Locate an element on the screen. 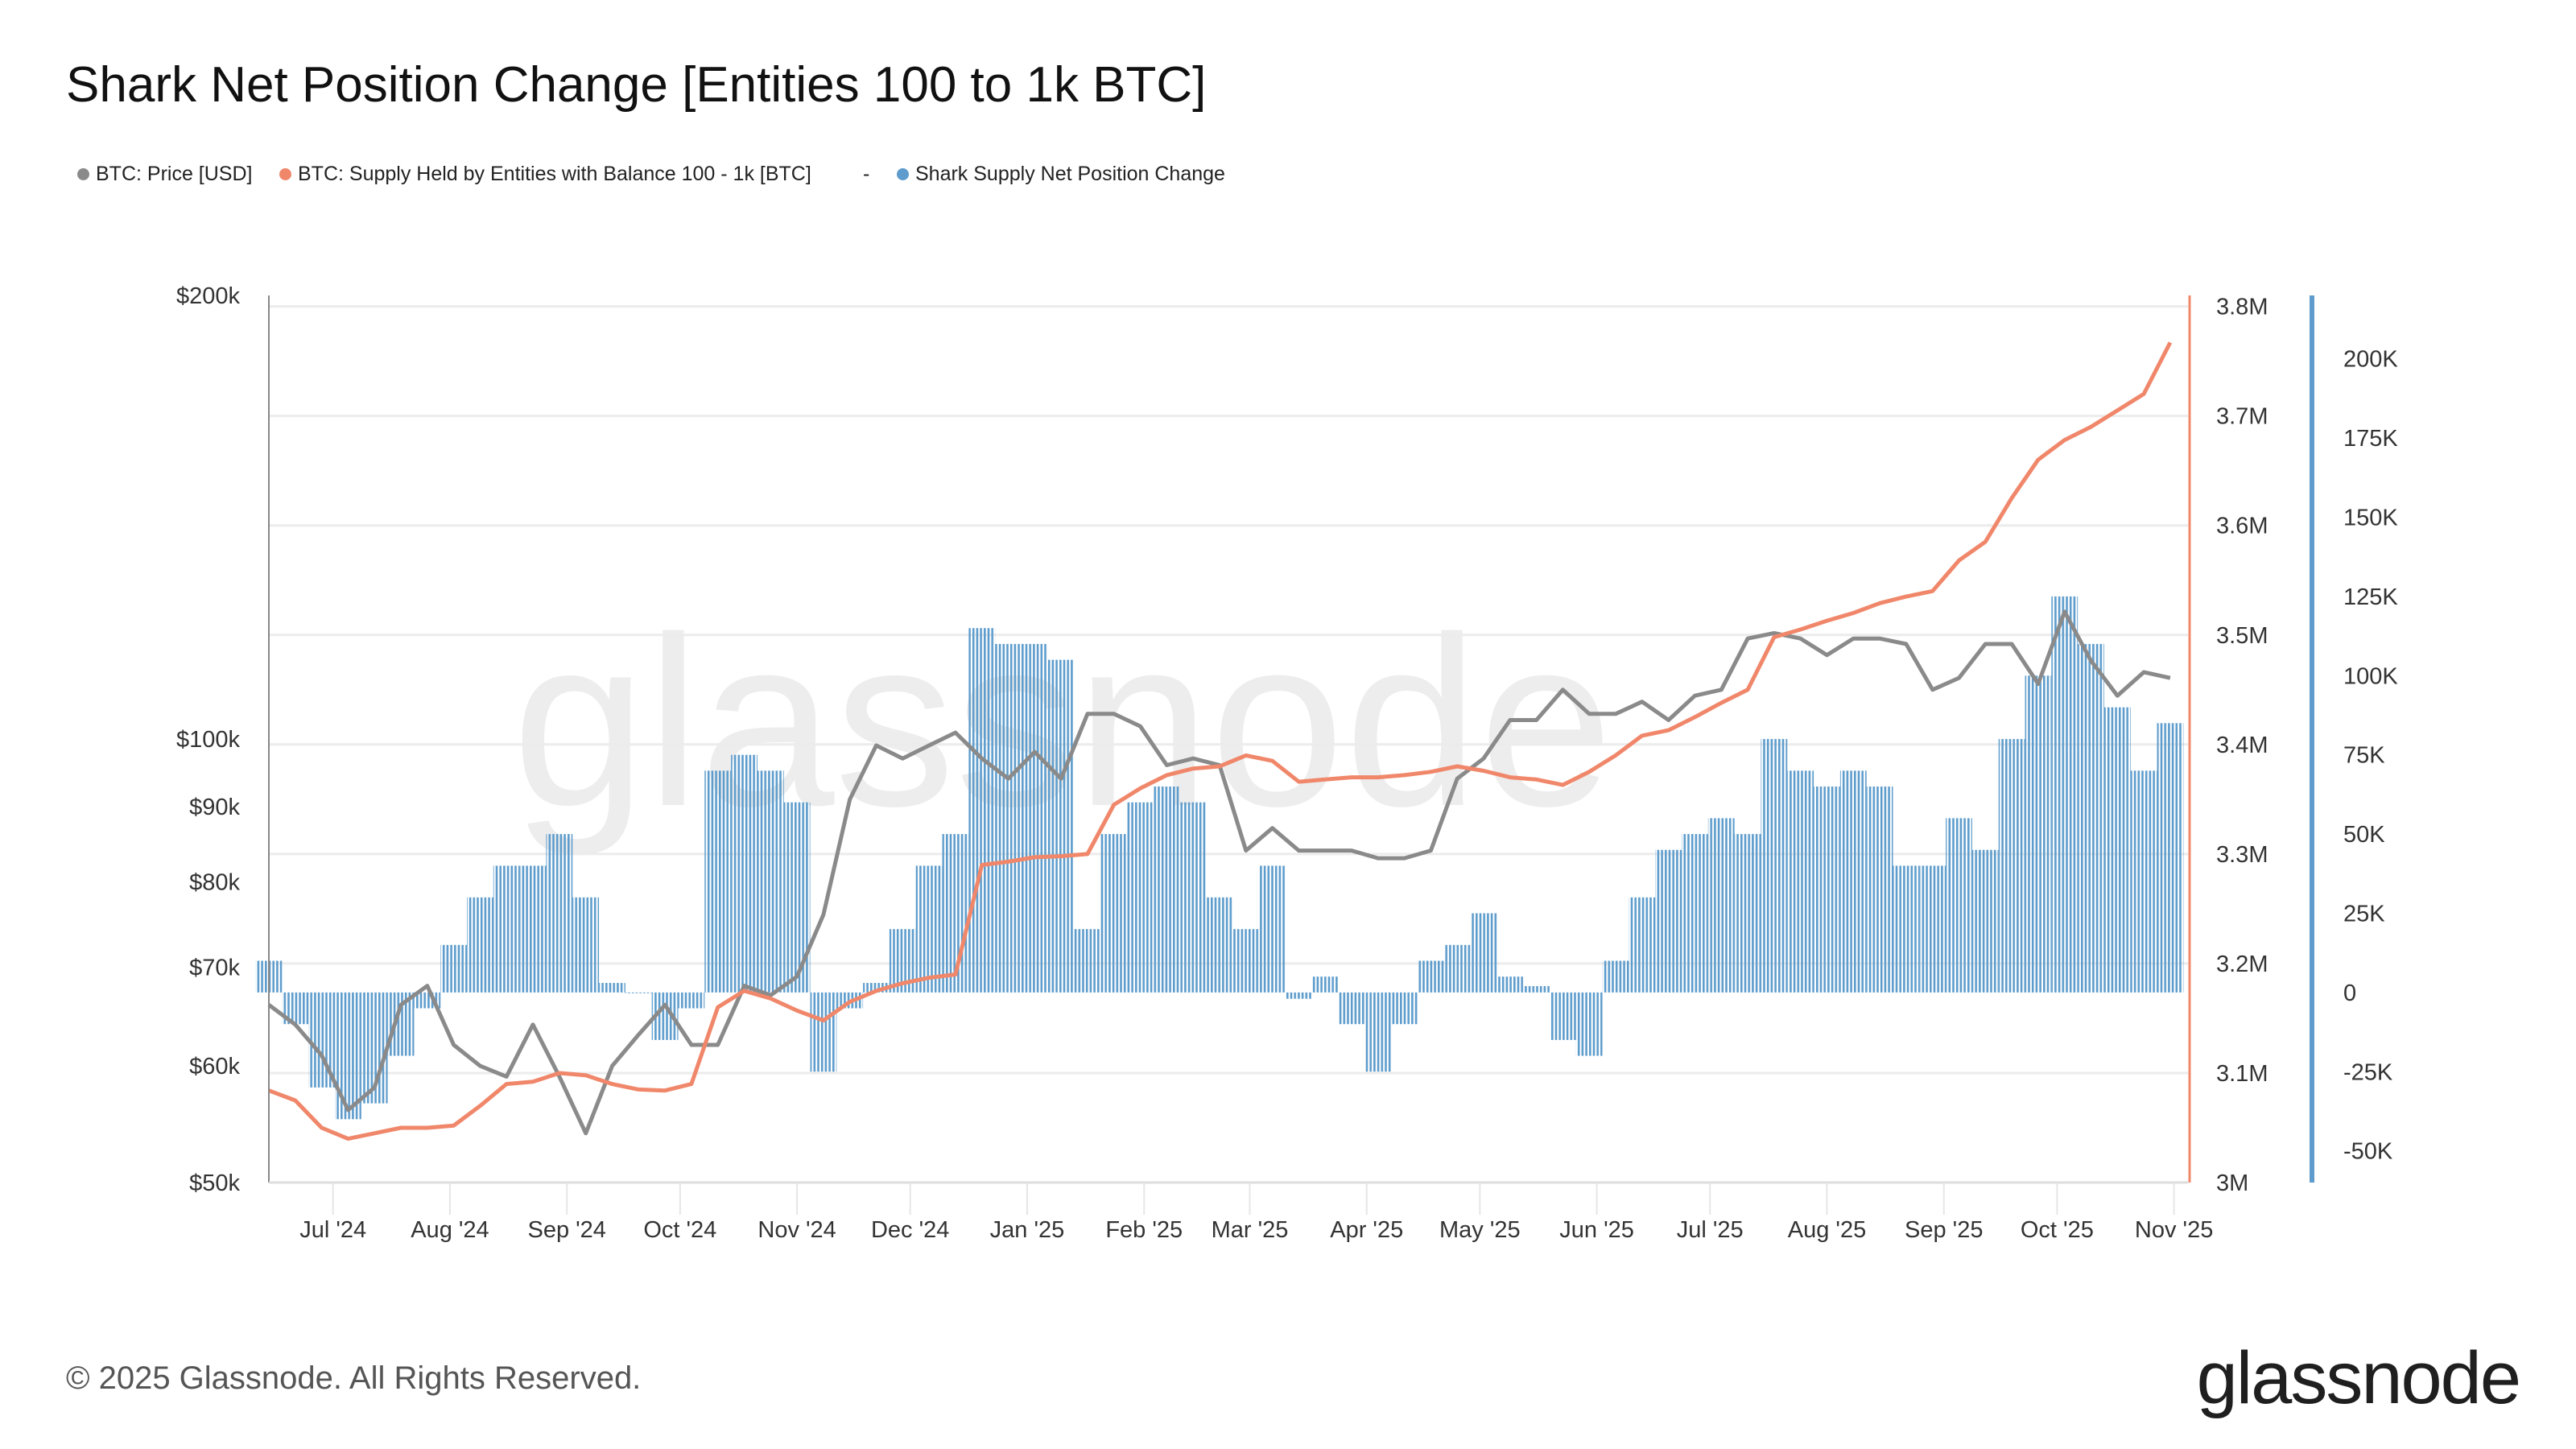  x-tick-label: Aug '24 is located at coordinates (450, 1230).